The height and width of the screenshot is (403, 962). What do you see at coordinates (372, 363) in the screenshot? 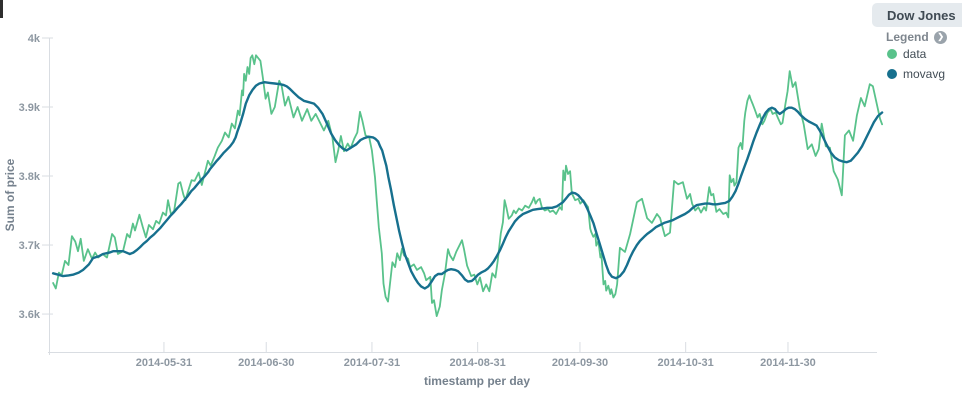
I see `x-tick-label: 2014-07-31` at bounding box center [372, 363].